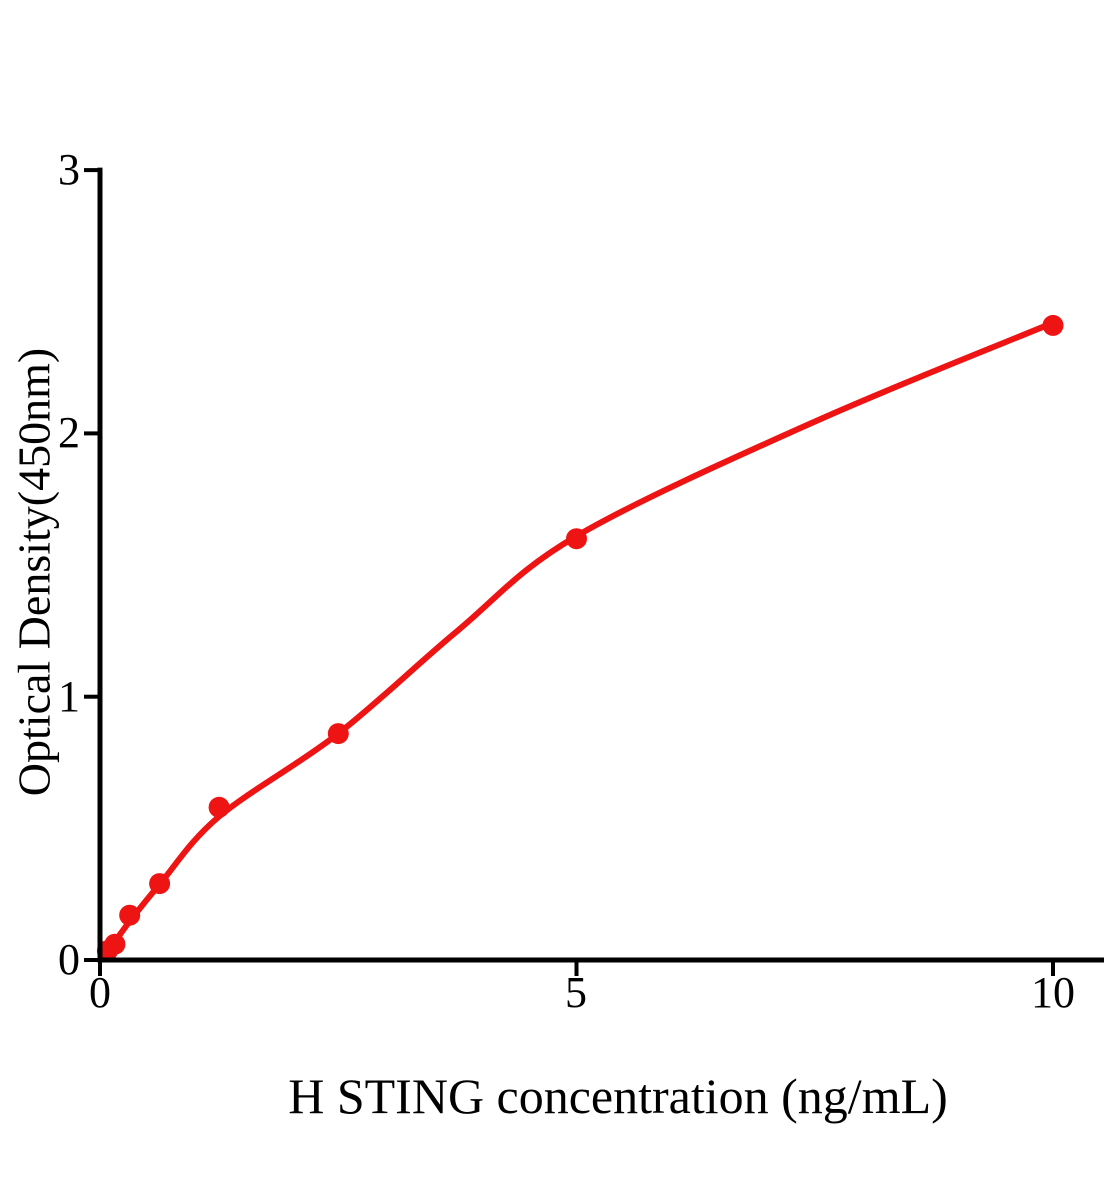 This screenshot has height=1200, width=1104. I want to click on y-axis-title: Optical Density(450nm), so click(34, 572).